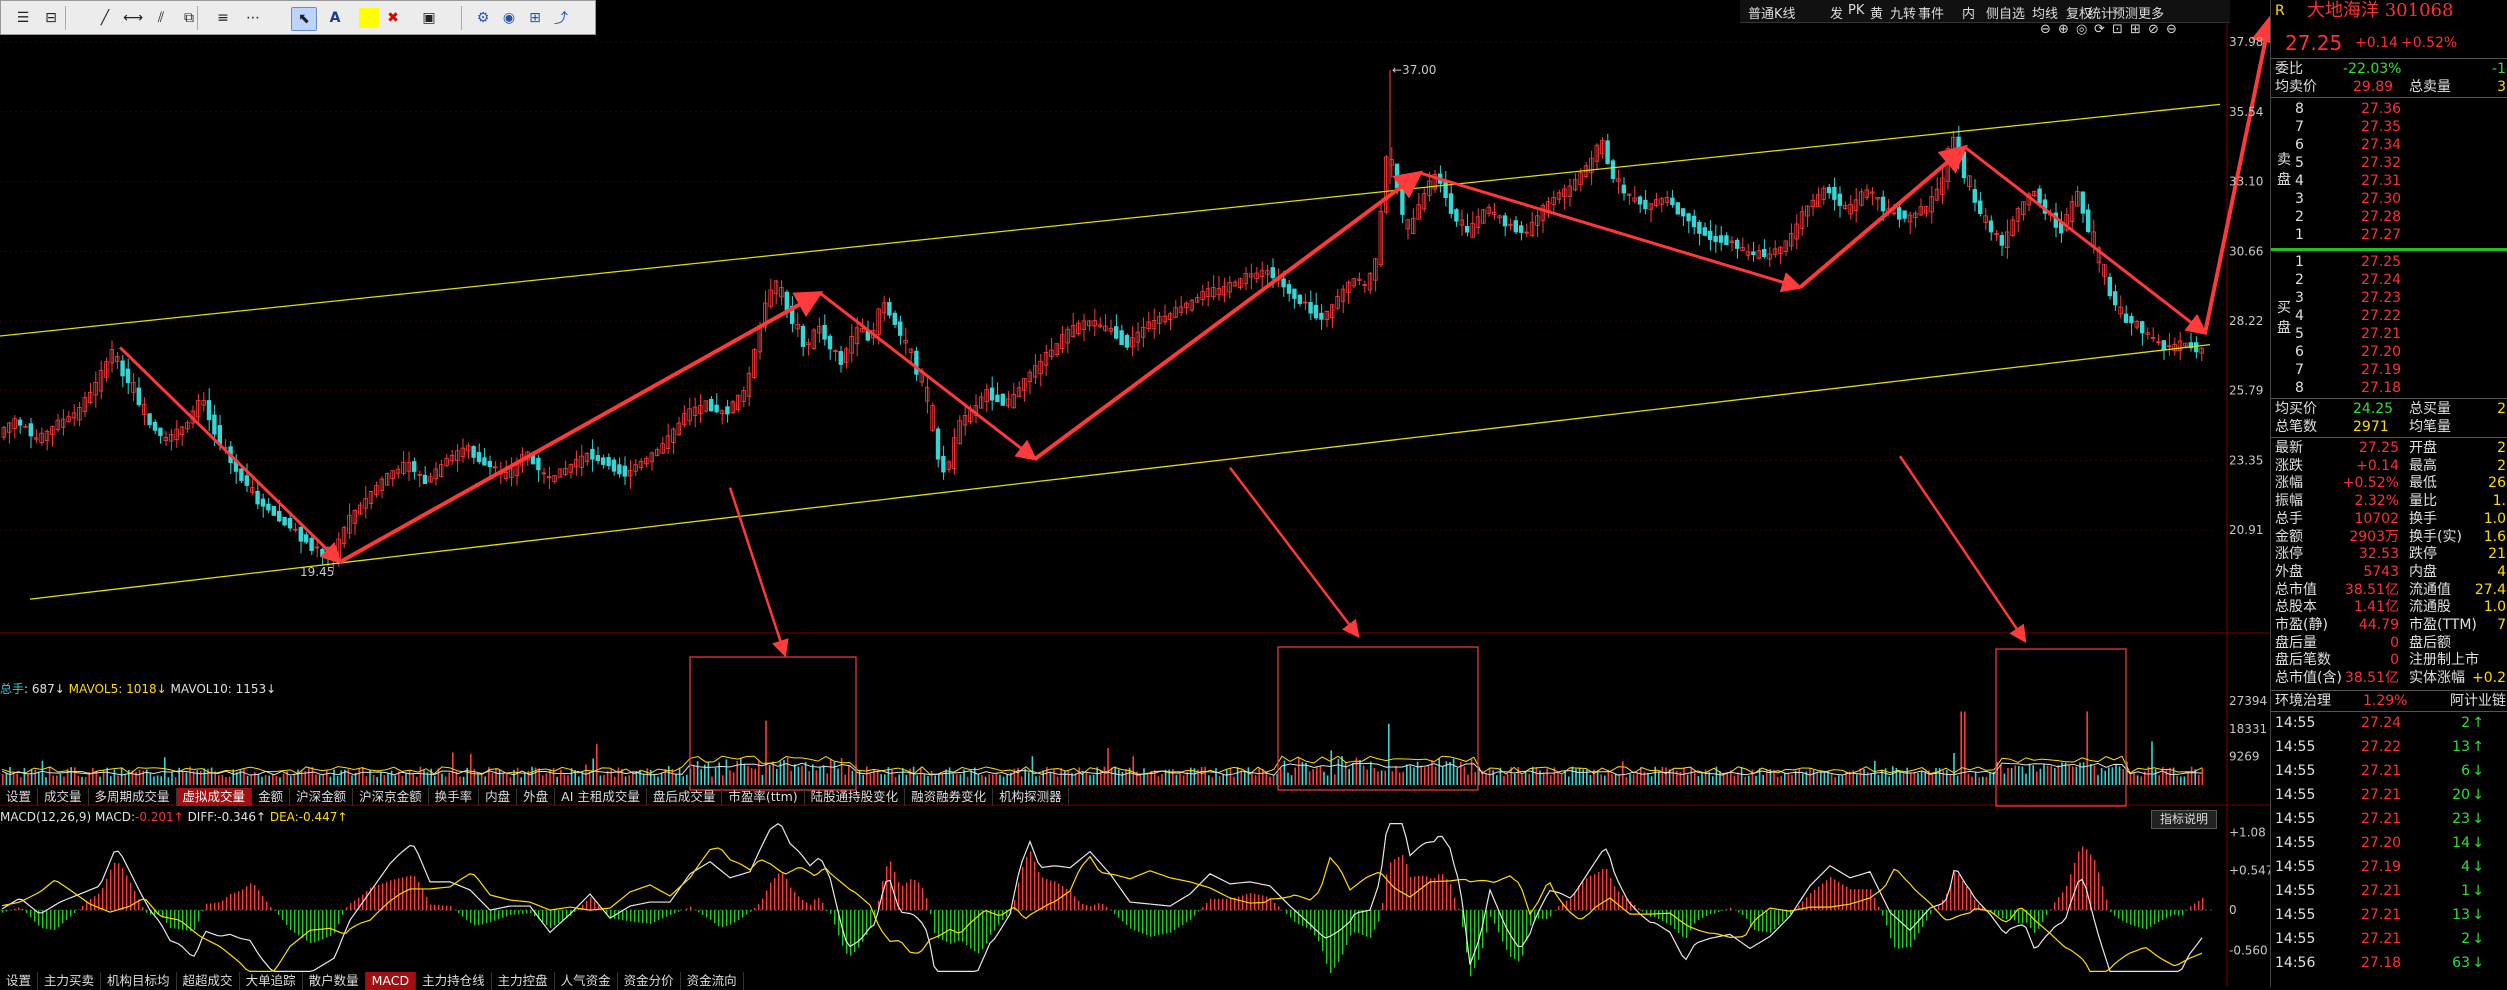 The height and width of the screenshot is (990, 2507). Describe the element at coordinates (2389, 43) in the screenshot. I see `stock-price-row: 27.25+0.14+0.52%` at that location.